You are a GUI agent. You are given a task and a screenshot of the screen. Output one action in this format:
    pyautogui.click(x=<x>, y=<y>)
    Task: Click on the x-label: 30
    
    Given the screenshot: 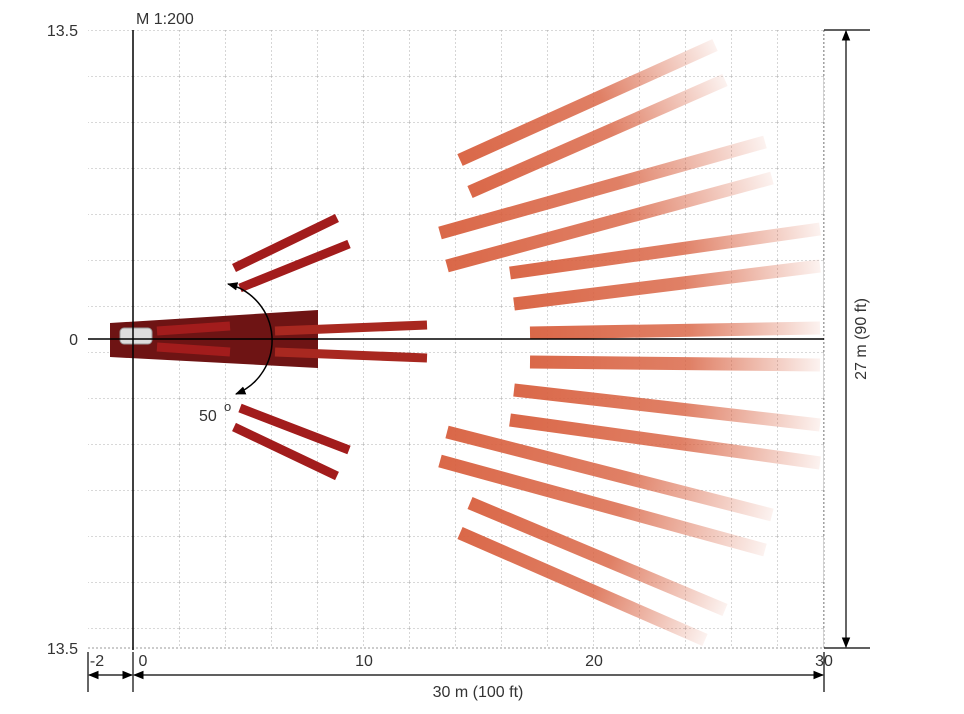 What is the action you would take?
    pyautogui.click(x=824, y=661)
    